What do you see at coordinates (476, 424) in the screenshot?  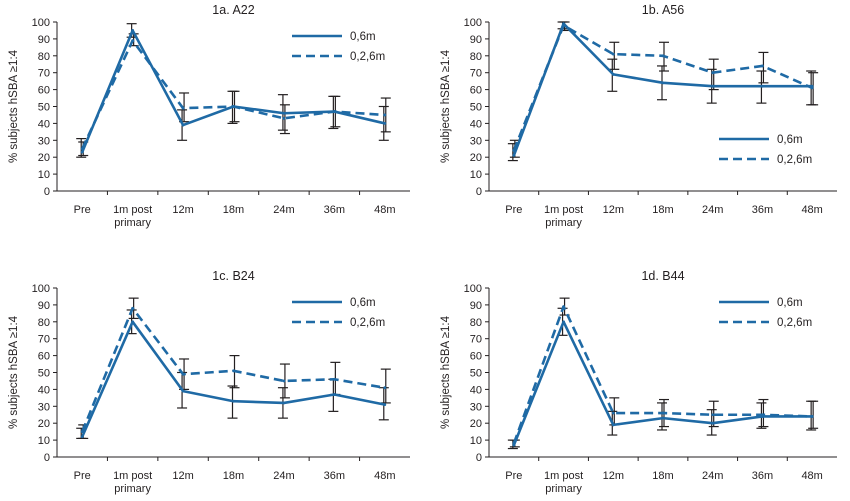 I see `y-tick-label: 20` at bounding box center [476, 424].